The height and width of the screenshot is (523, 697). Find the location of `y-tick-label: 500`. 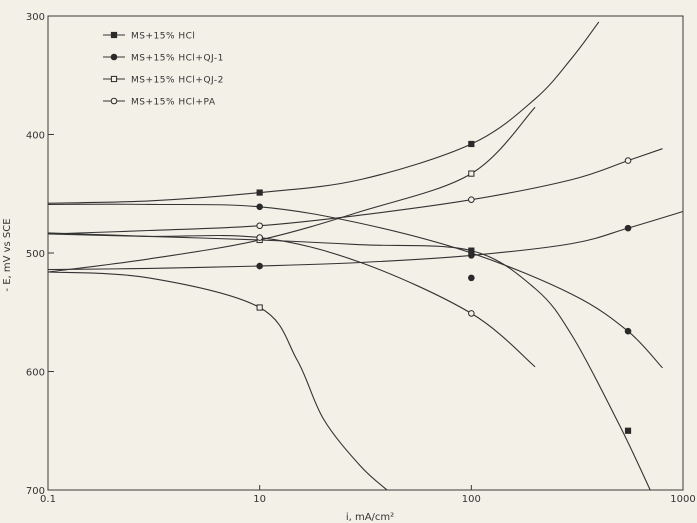

y-tick-label: 500 is located at coordinates (35, 254).